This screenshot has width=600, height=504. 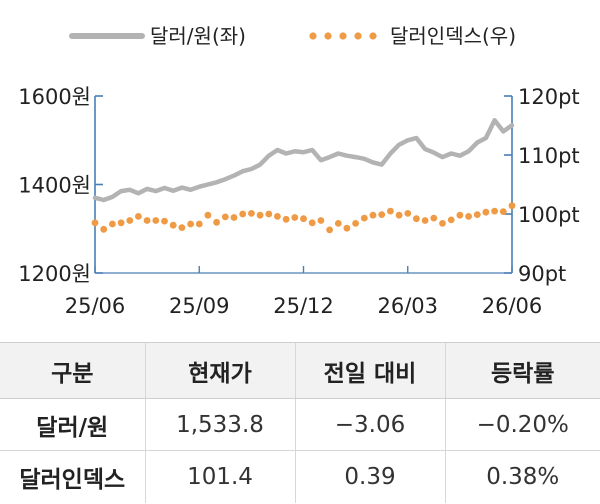 I want to click on row-label: 달러인덱스, so click(x=72, y=479).